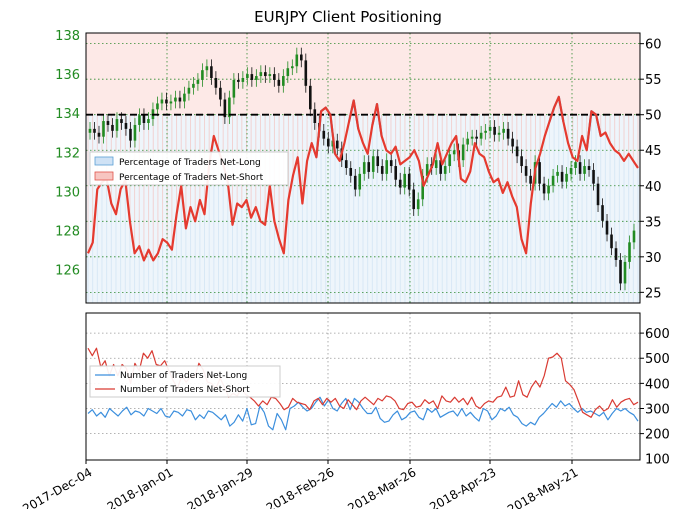  What do you see at coordinates (363, 413) in the screenshot?
I see `series-line-count-net-long` at bounding box center [363, 413].